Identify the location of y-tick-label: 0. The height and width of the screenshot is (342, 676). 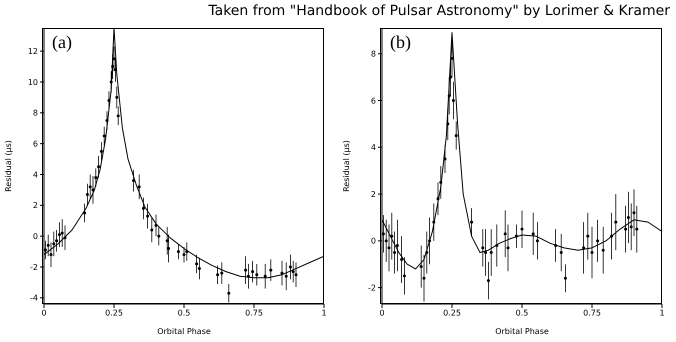
(373, 241).